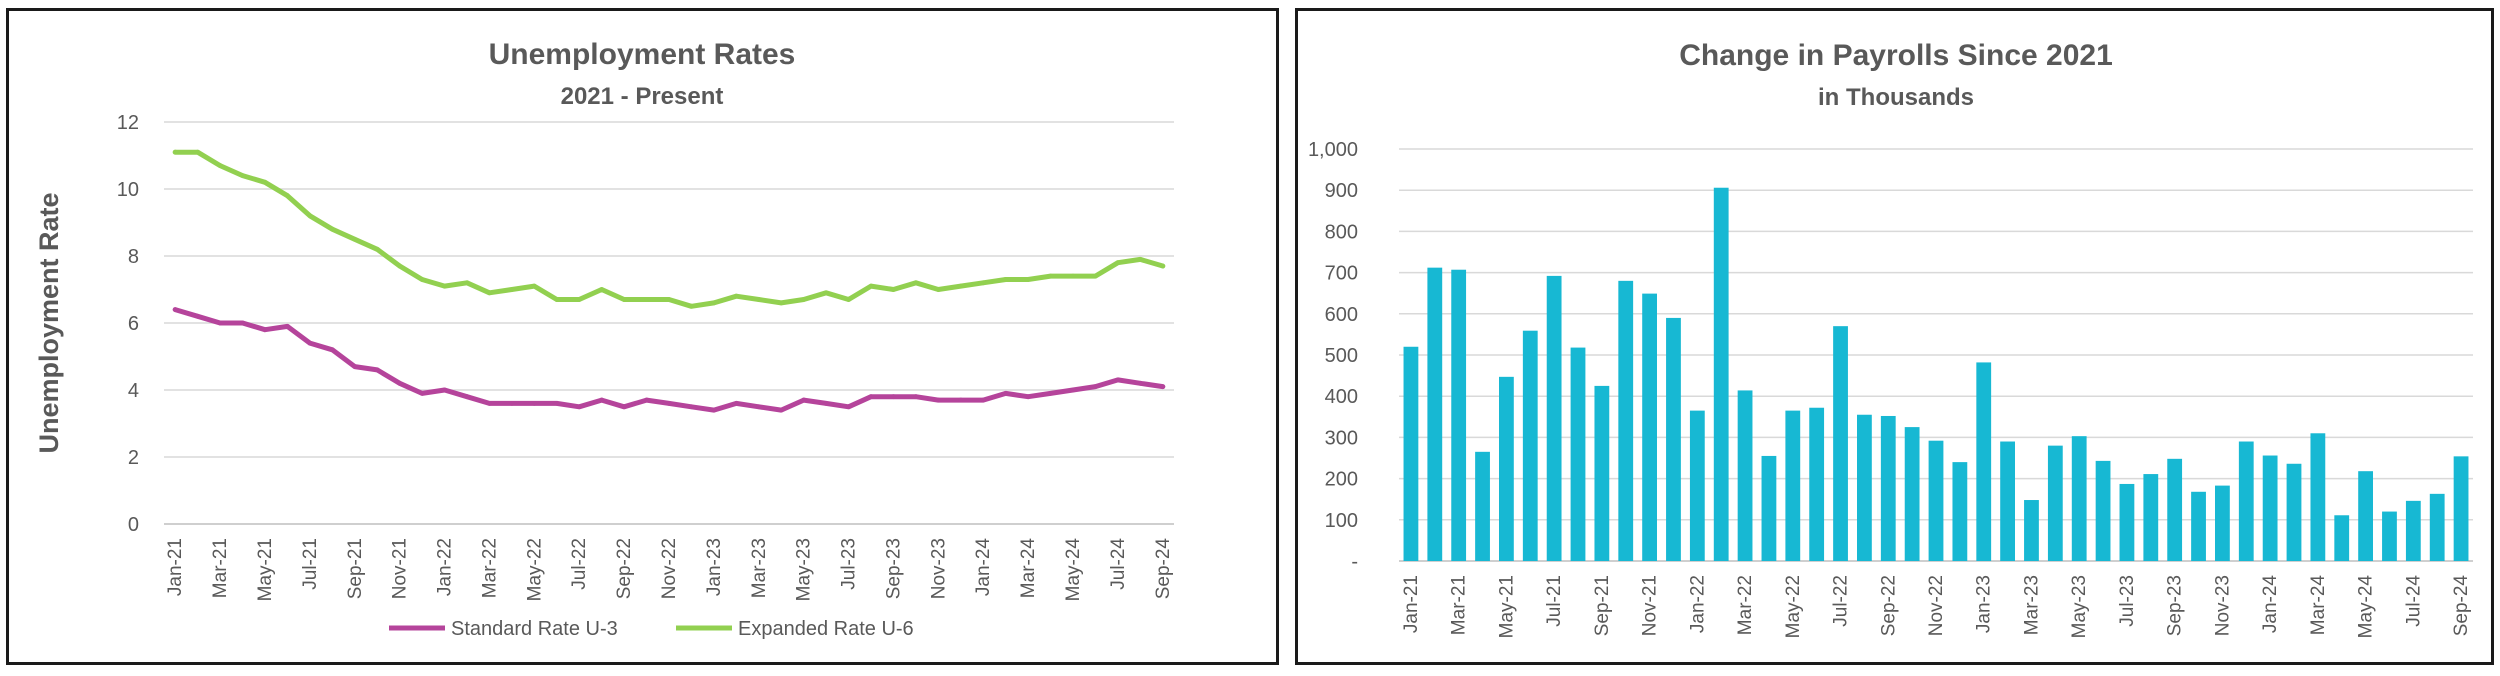  I want to click on y-tick-label: 800, so click(1341, 232).